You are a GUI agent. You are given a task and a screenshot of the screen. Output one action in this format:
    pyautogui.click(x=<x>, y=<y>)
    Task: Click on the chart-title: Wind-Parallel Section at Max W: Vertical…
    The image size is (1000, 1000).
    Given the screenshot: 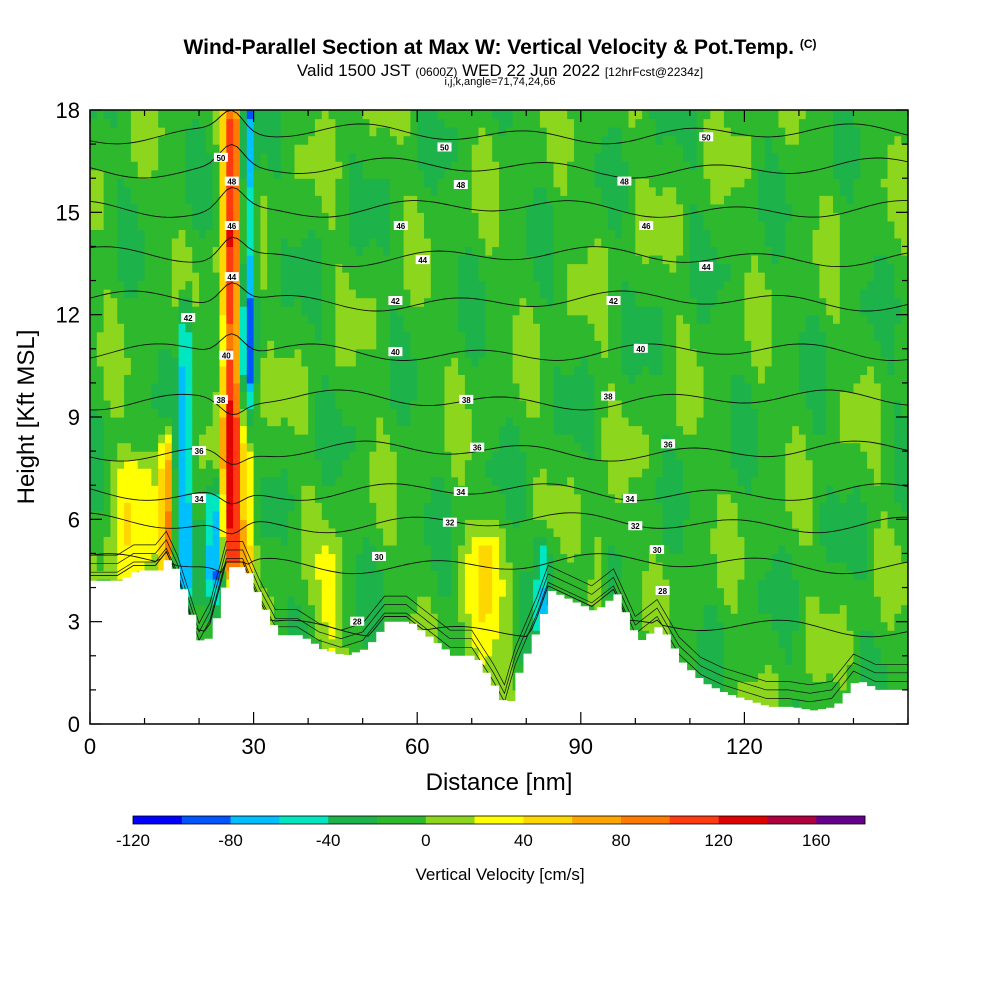 What is the action you would take?
    pyautogui.click(x=500, y=48)
    